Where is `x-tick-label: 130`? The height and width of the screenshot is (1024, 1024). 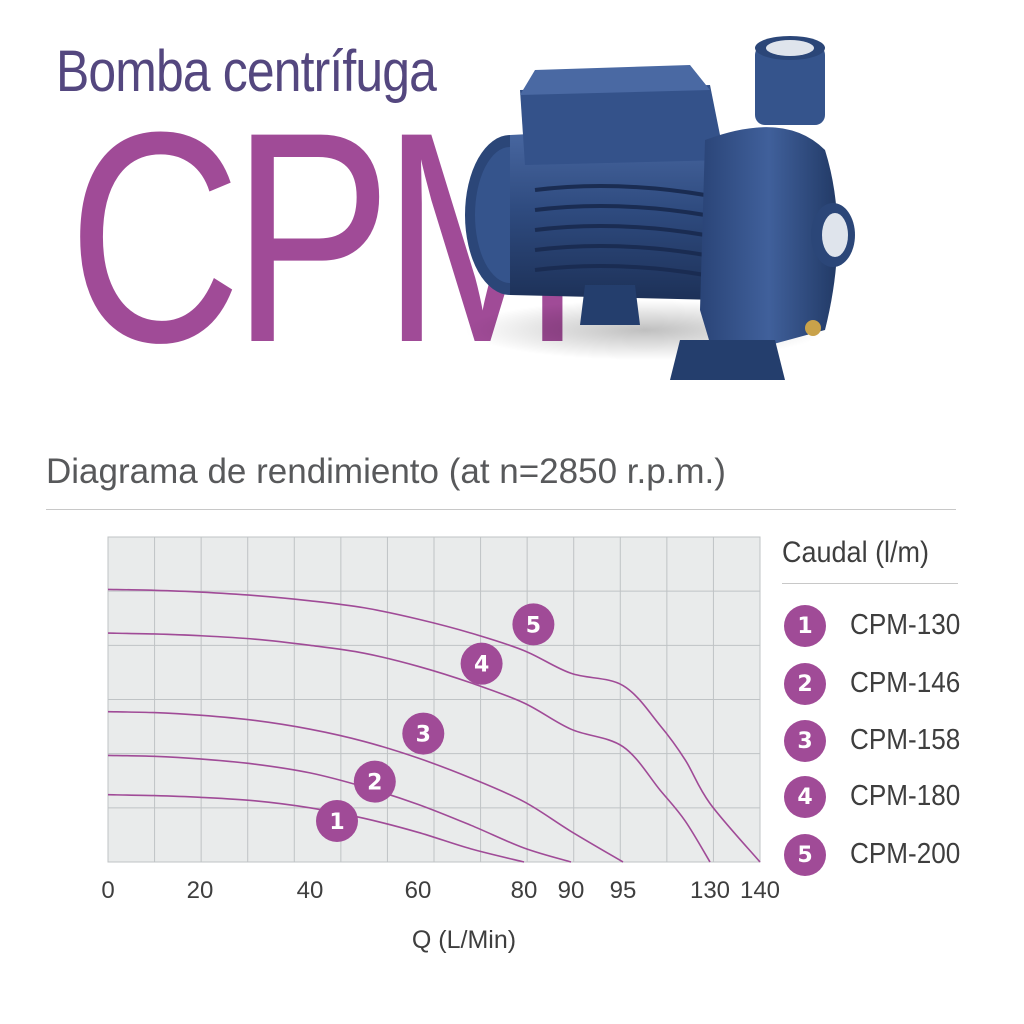 x-tick-label: 130 is located at coordinates (710, 890).